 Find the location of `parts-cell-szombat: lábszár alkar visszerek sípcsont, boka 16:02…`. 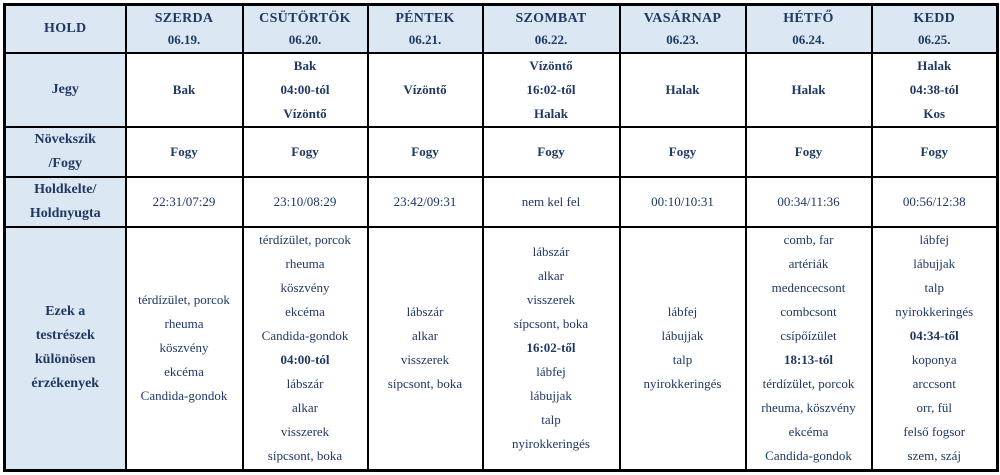

parts-cell-szombat: lábszár alkar visszerek sípcsont, boka 16:02… is located at coordinates (551, 348).